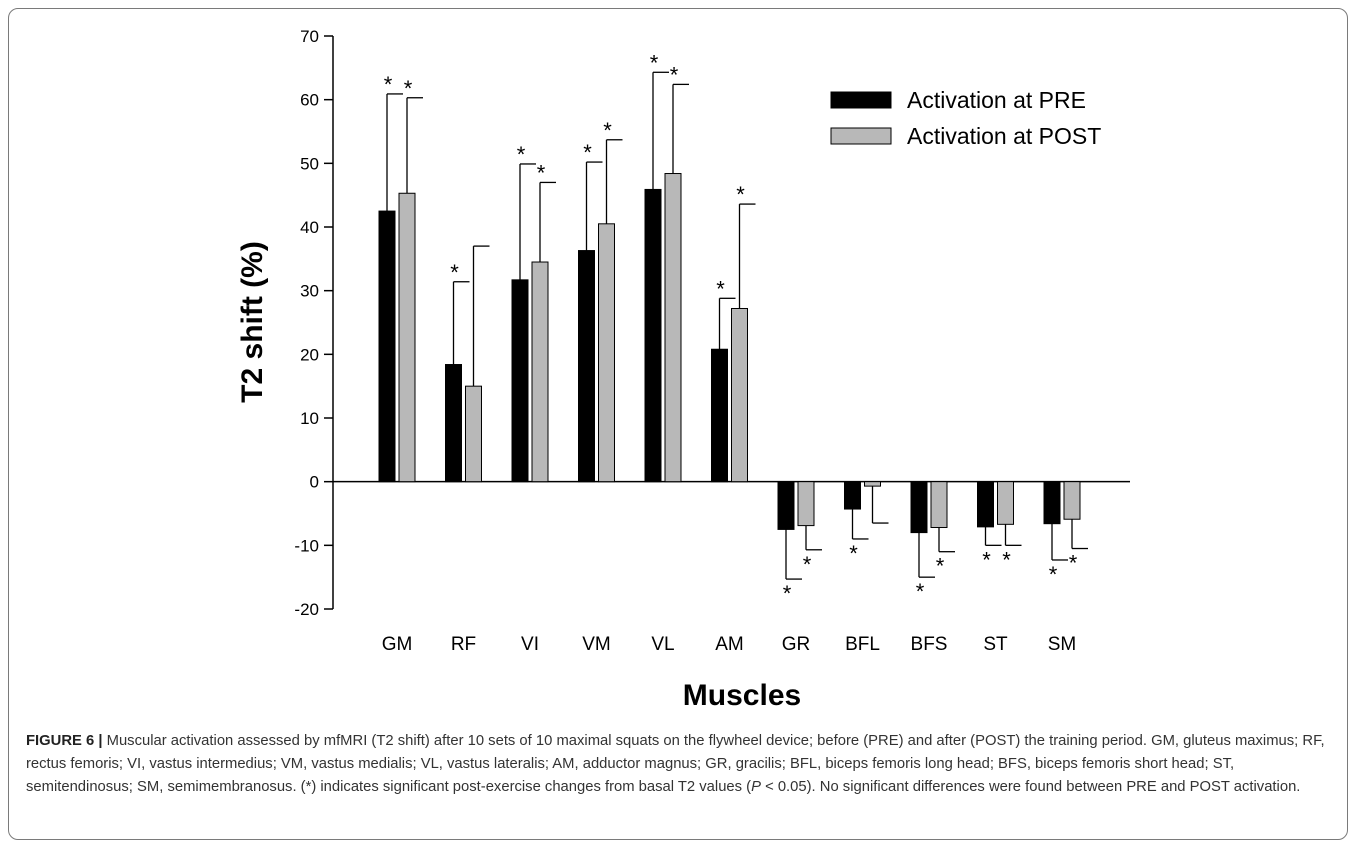 This screenshot has height=849, width=1358. Describe the element at coordinates (530, 644) in the screenshot. I see `x-tick-label: VI` at that location.